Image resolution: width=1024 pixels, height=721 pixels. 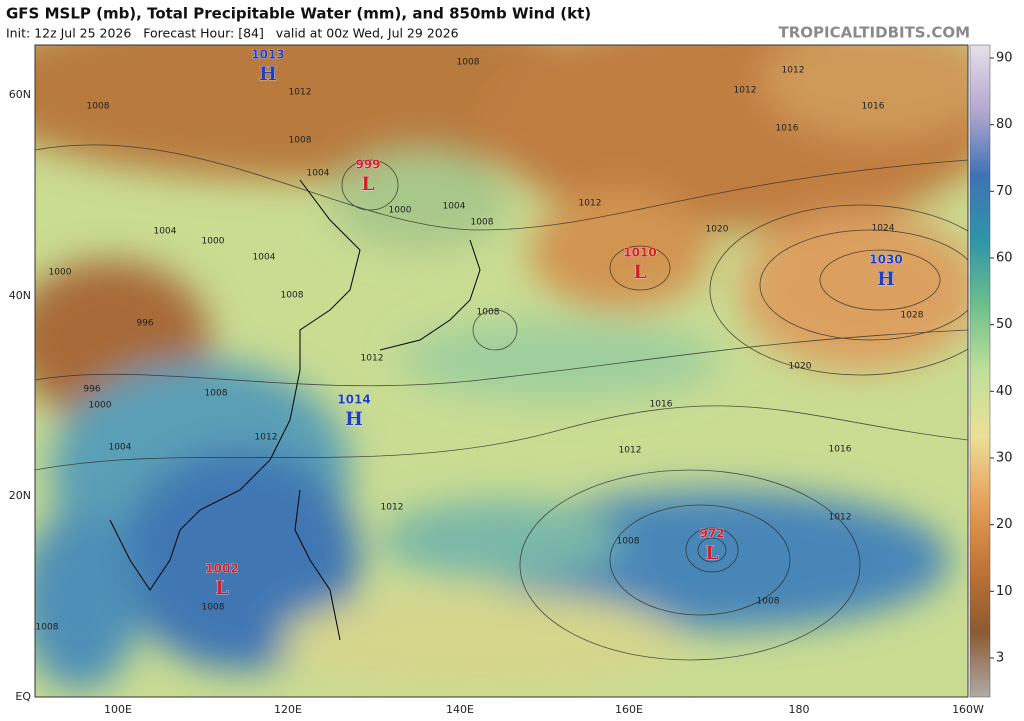 I want to click on pressure-value: 972, so click(x=711, y=534).